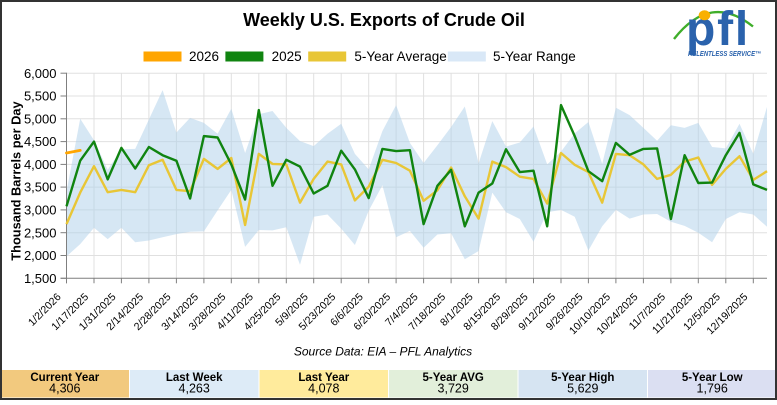  I want to click on svg-text: 4,078, so click(323, 388).